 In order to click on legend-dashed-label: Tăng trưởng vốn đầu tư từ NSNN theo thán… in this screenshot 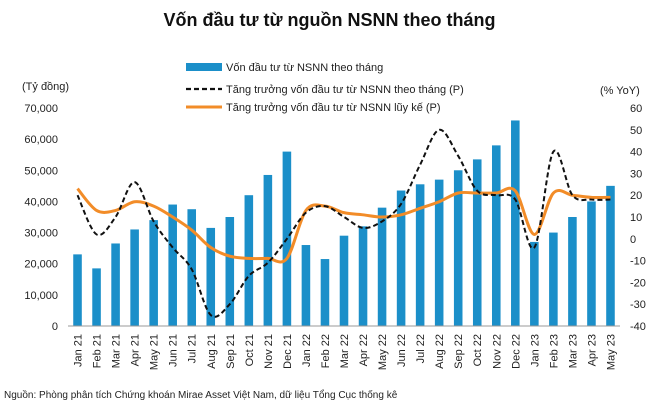, I will do `click(345, 90)`.